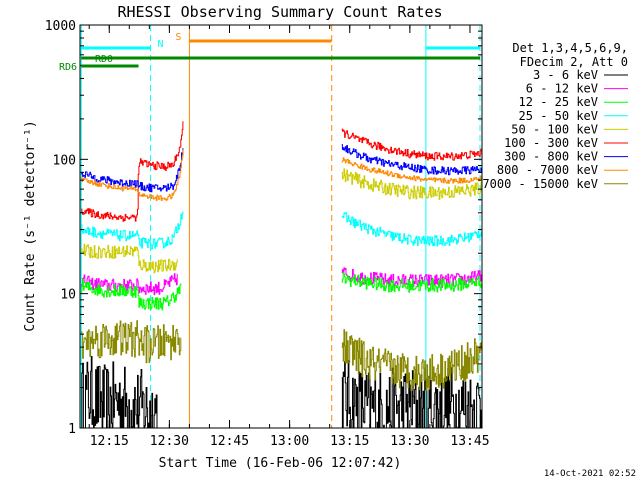  I want to click on x-tick-label-6: 13:45, so click(469, 441).